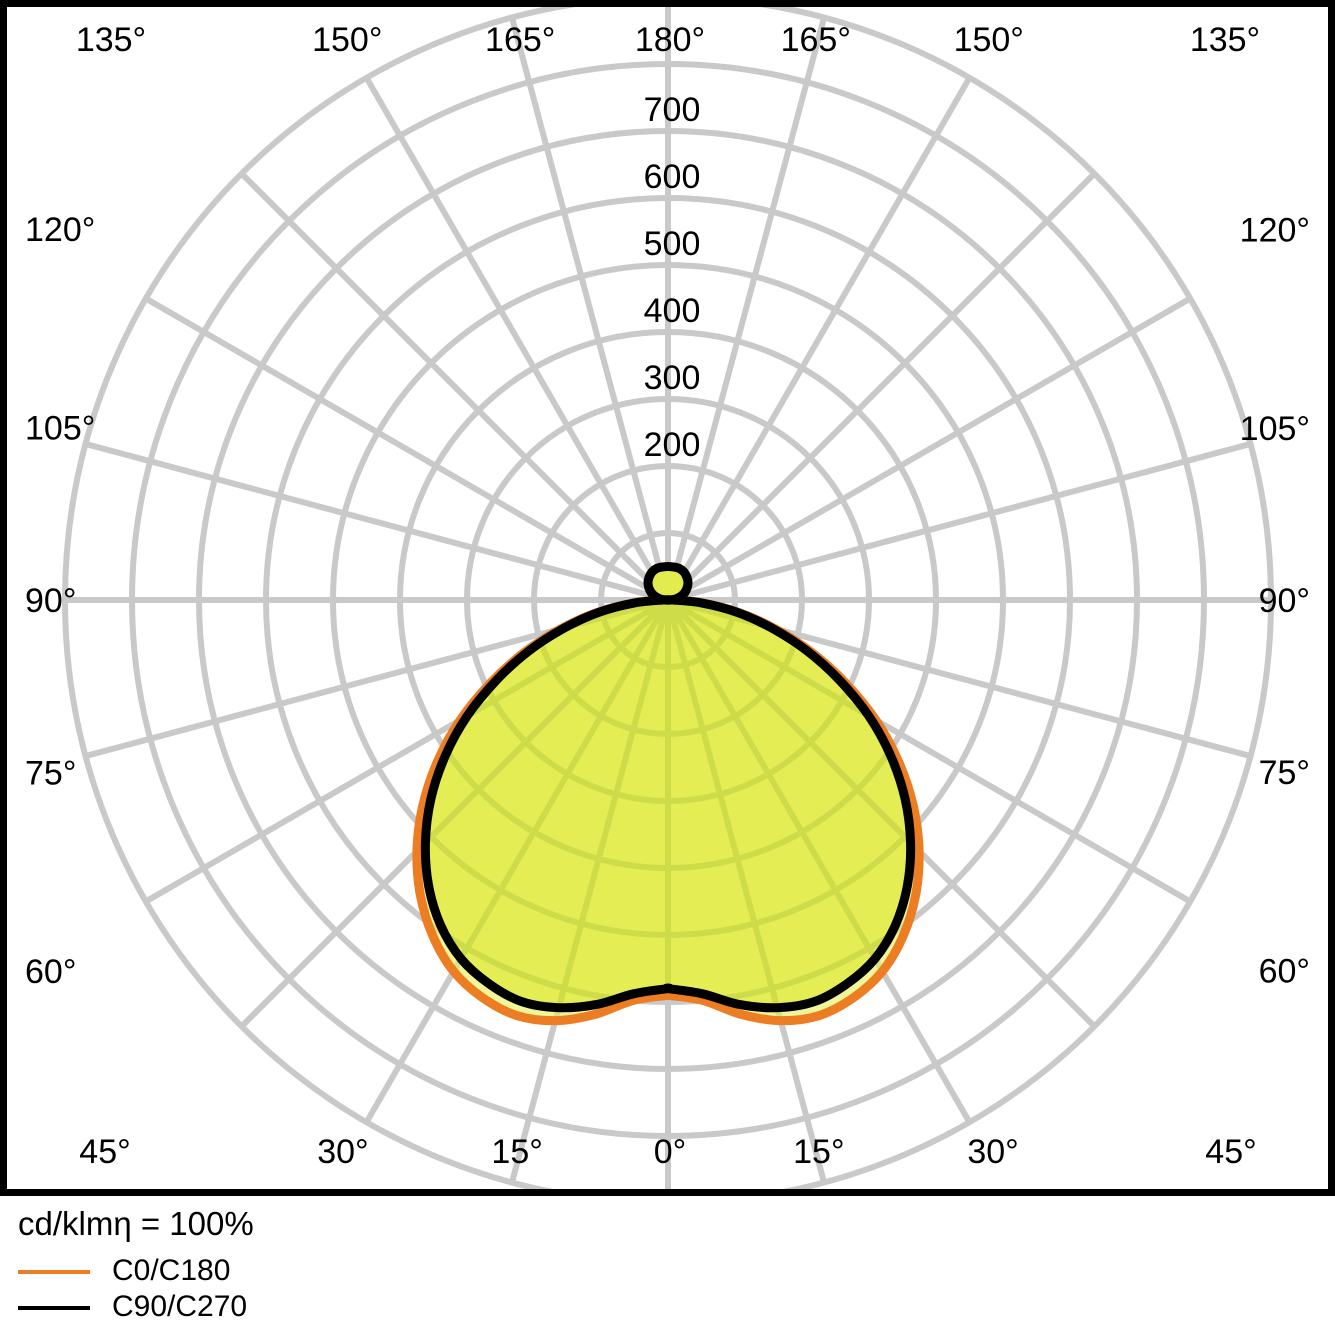  Describe the element at coordinates (50, 773) in the screenshot. I see `angle-label-left-3: 75°` at that location.